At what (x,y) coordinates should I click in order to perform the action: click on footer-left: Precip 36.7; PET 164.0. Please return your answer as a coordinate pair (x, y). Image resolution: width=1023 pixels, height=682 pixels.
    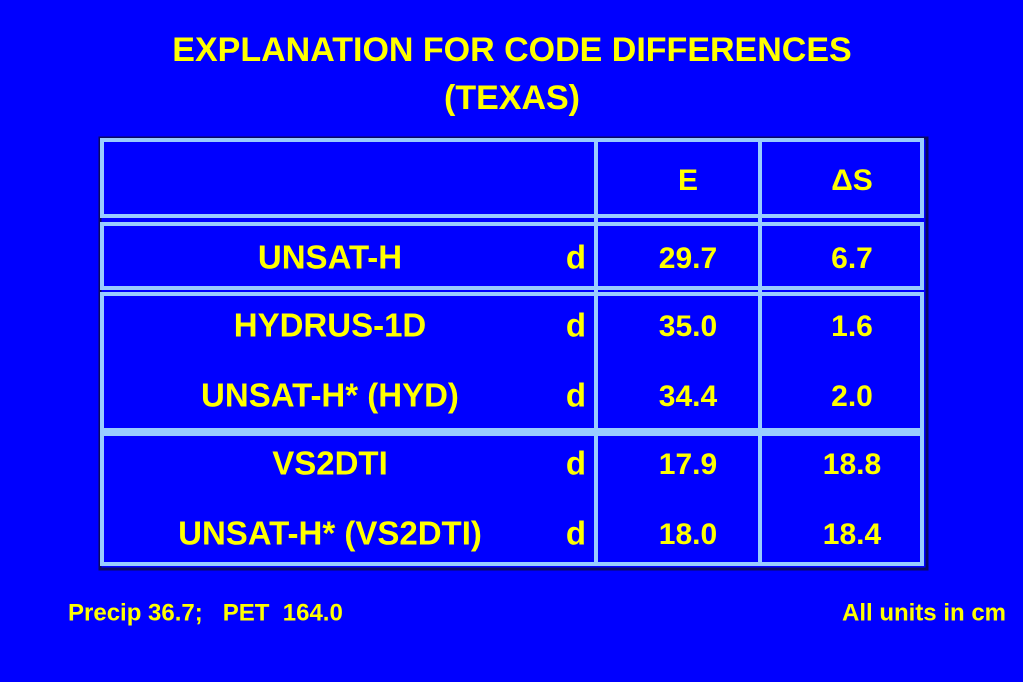
    Looking at the image, I should click on (205, 612).